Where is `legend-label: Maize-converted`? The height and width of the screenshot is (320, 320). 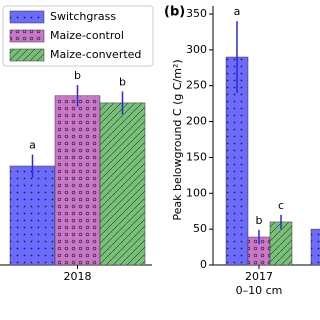
legend-label: Maize-converted is located at coordinates (95, 54).